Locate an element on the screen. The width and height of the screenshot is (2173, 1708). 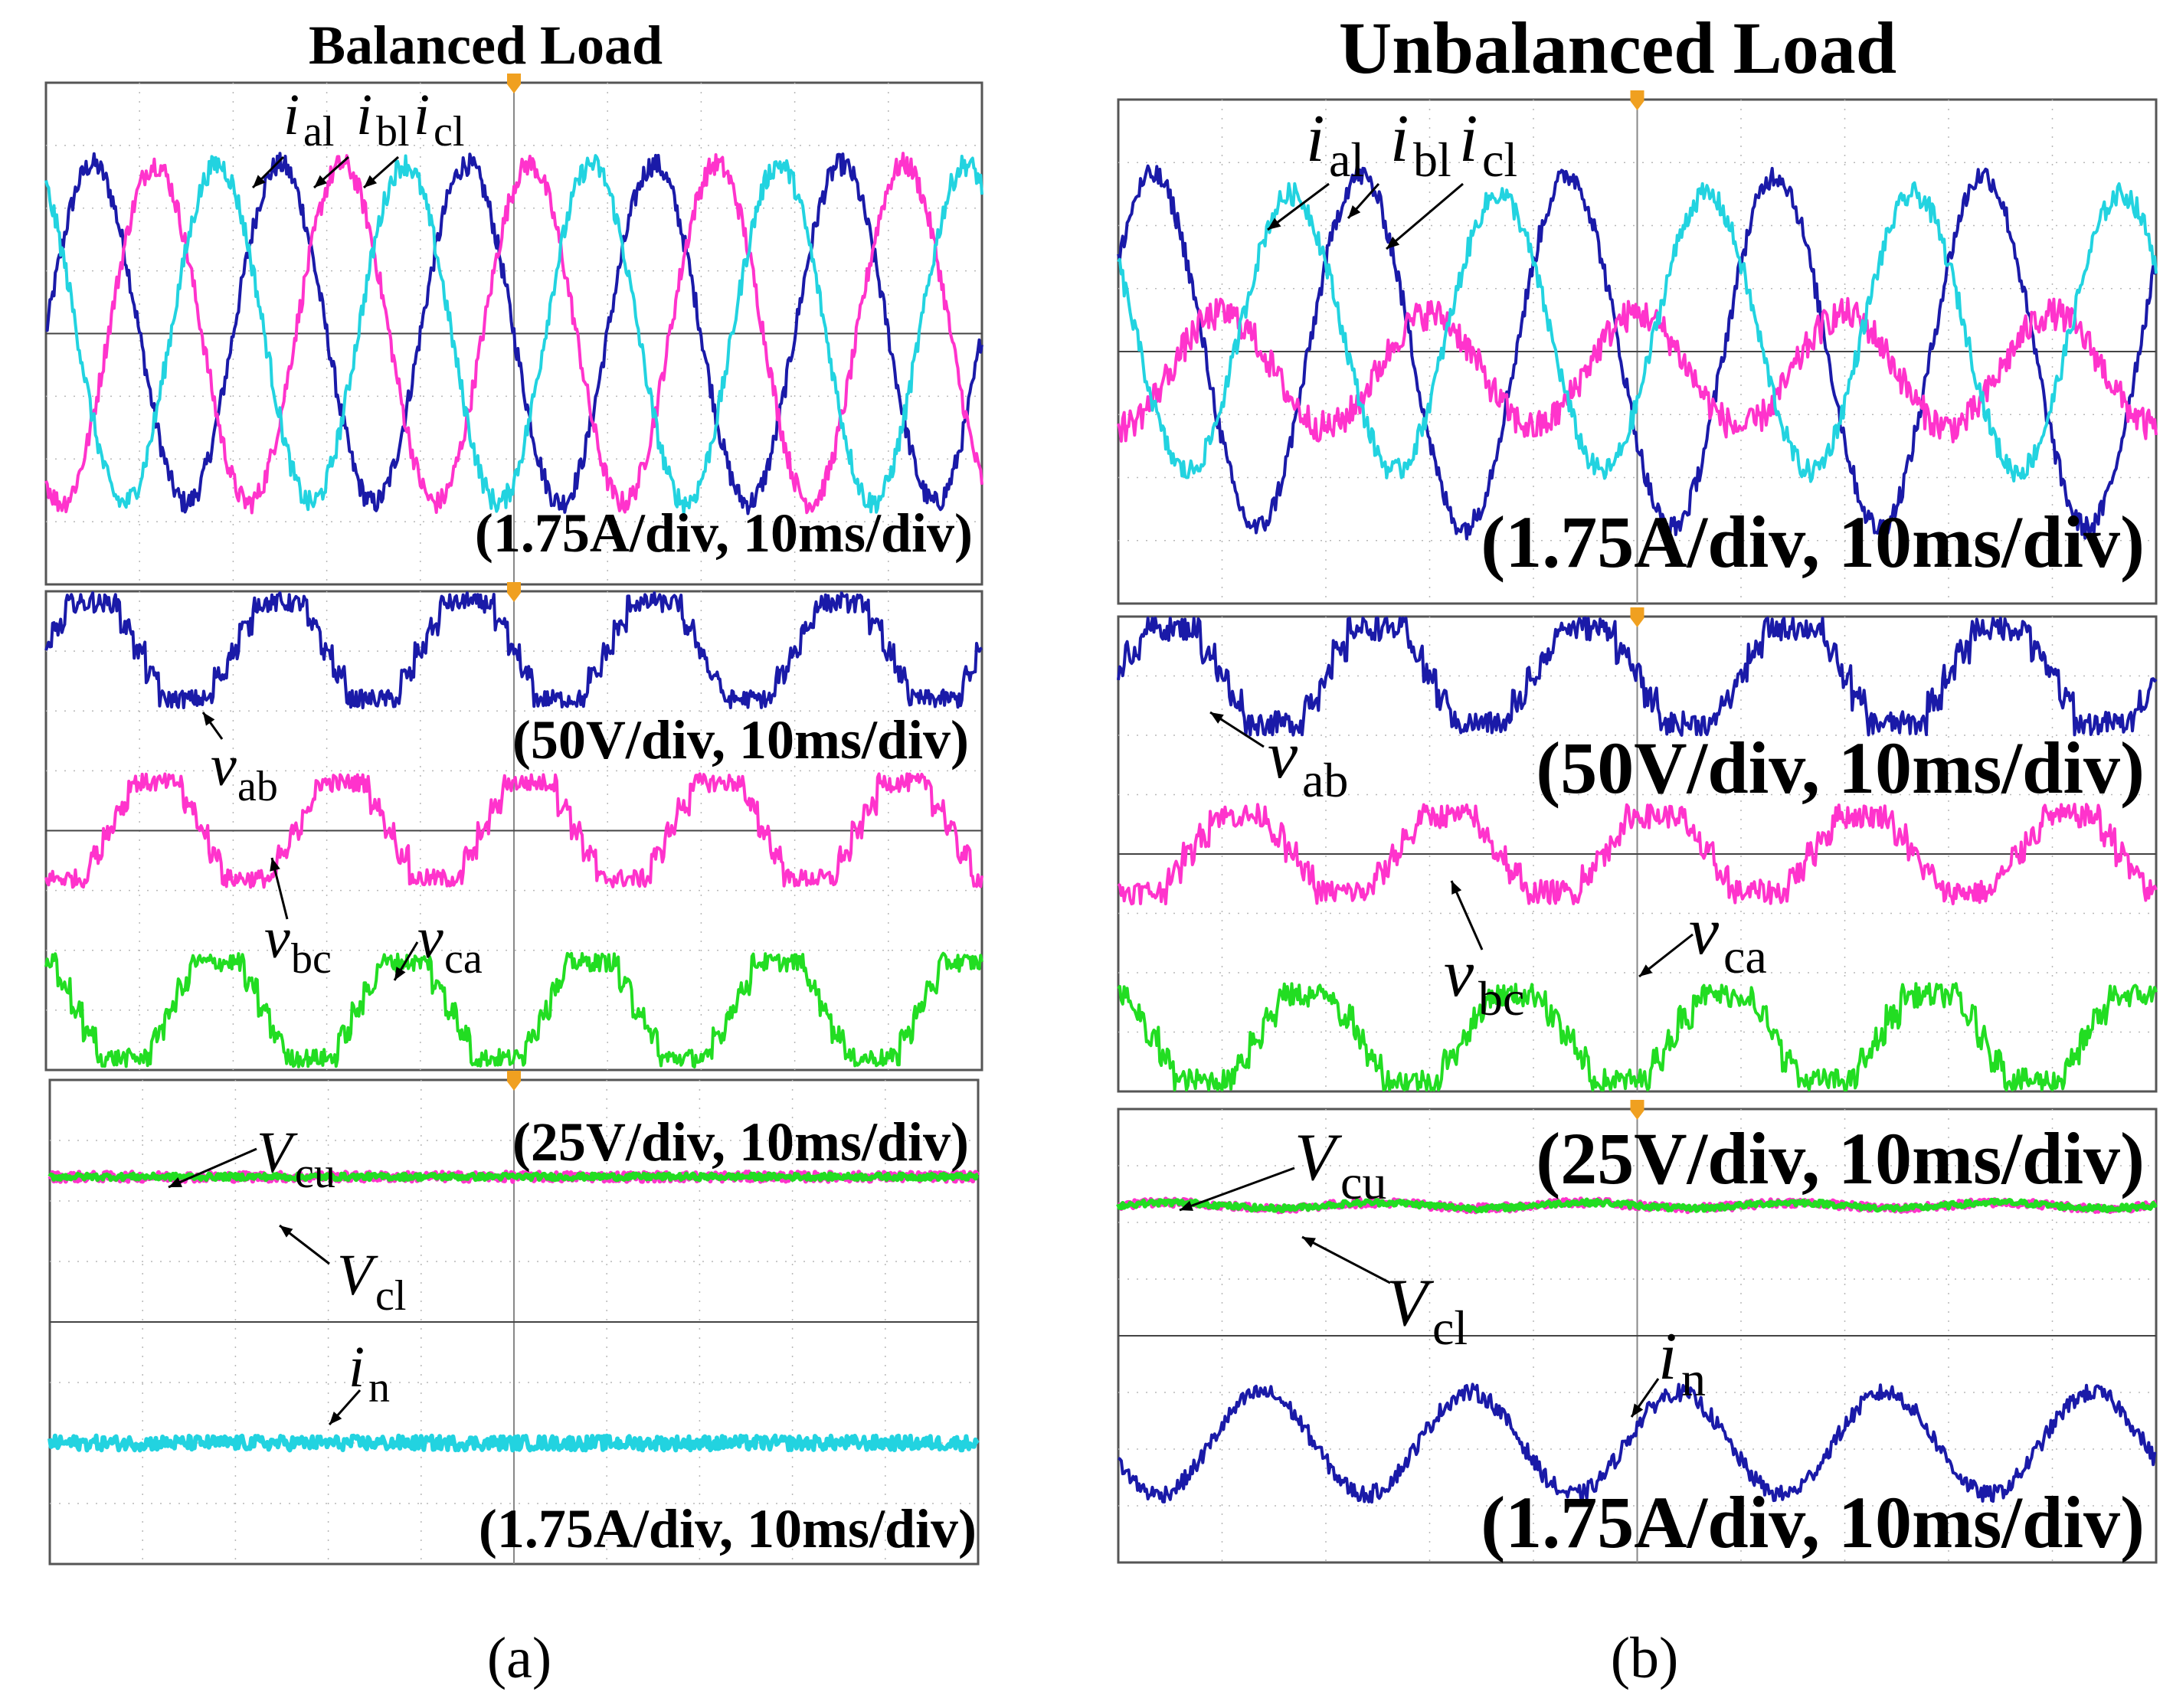
scale-label-a-currents: (1.75A/div, 10ms/div) is located at coordinates (724, 533).